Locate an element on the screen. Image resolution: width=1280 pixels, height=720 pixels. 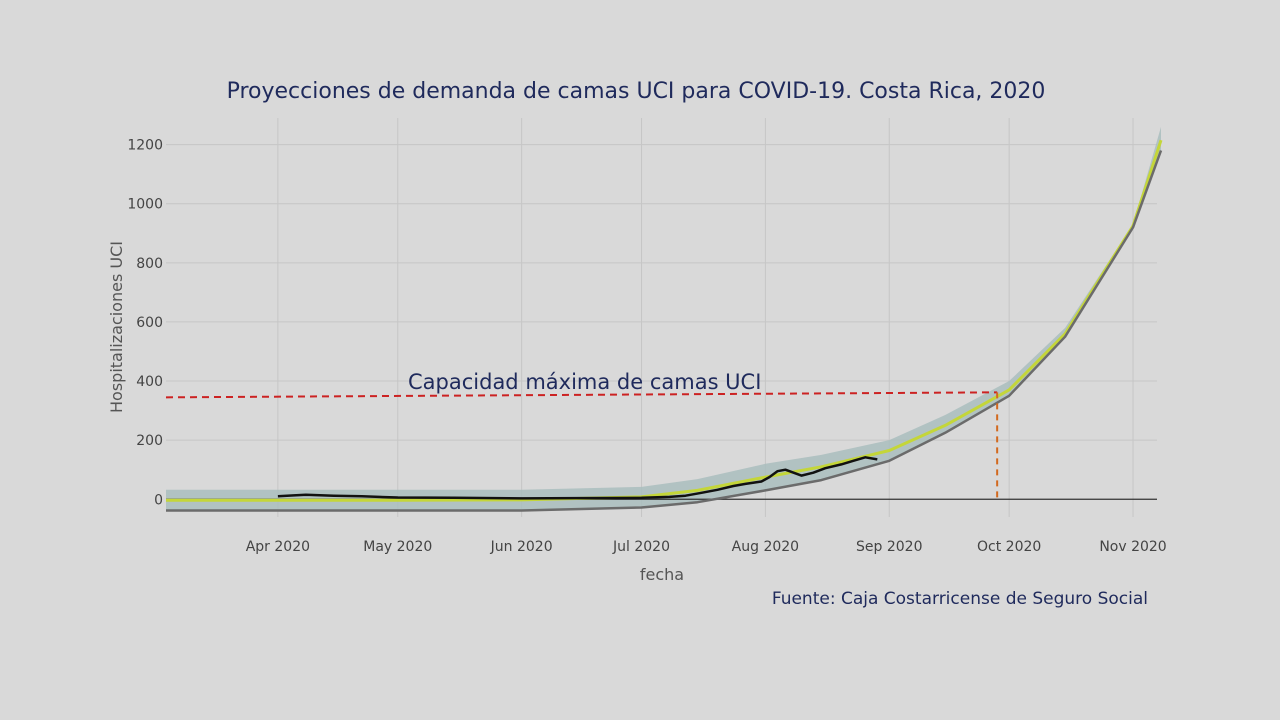
x-axis-label: fecha is located at coordinates (662, 574).